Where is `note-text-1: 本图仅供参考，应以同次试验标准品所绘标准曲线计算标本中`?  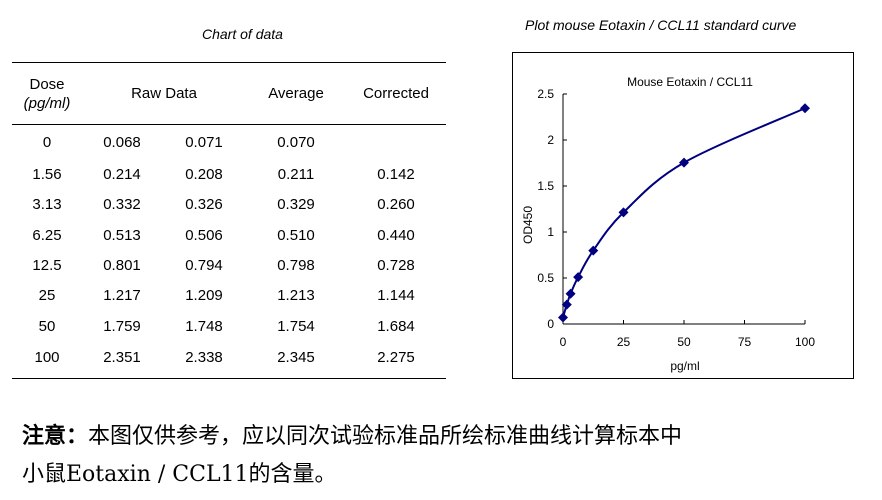 note-text-1: 本图仅供参考，应以同次试验标准品所绘标准曲线计算标本中 is located at coordinates (385, 436).